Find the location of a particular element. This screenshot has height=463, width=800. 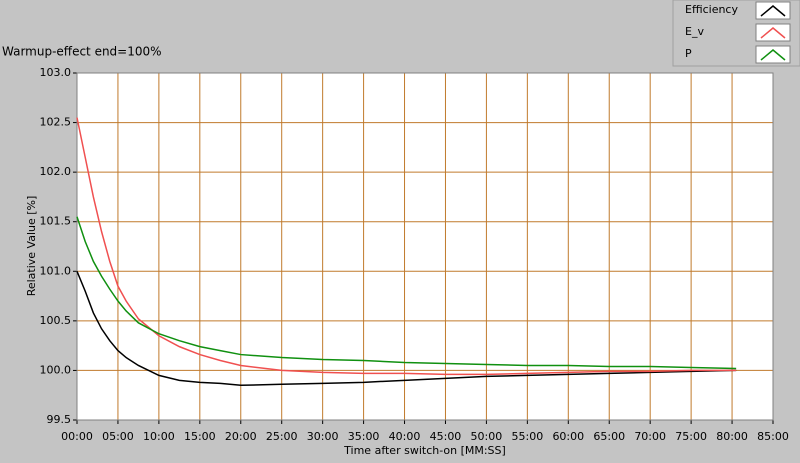

x-tick-label: 45:00 is located at coordinates (446, 436).